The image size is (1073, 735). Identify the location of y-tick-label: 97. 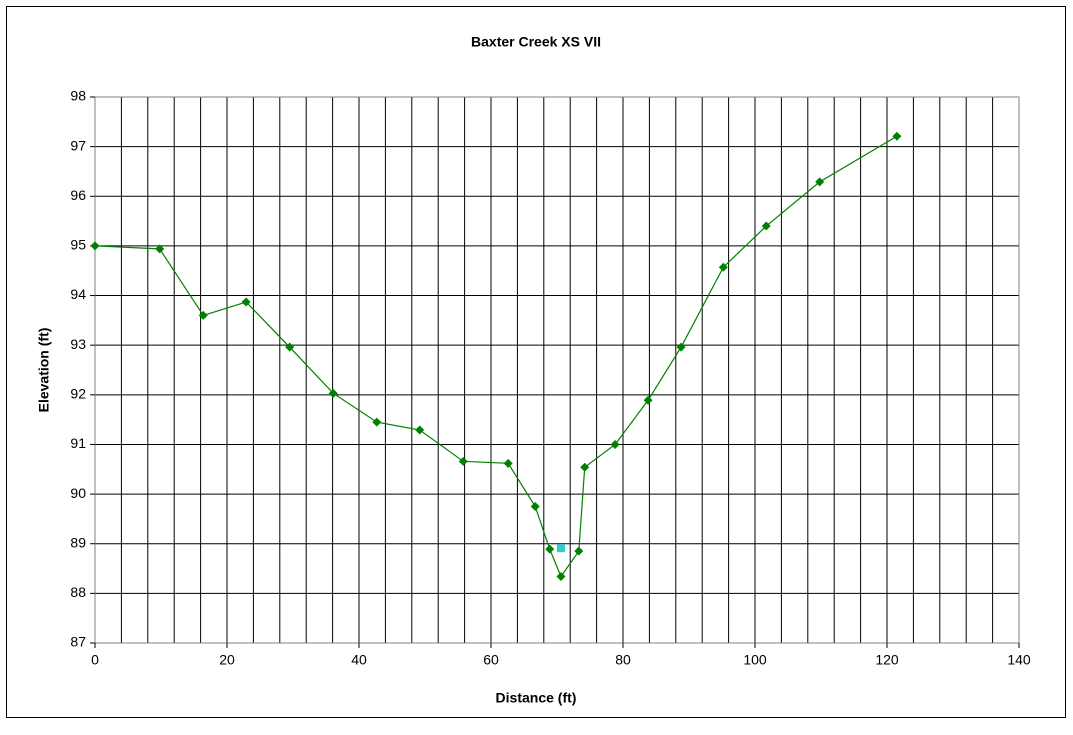
(78, 145).